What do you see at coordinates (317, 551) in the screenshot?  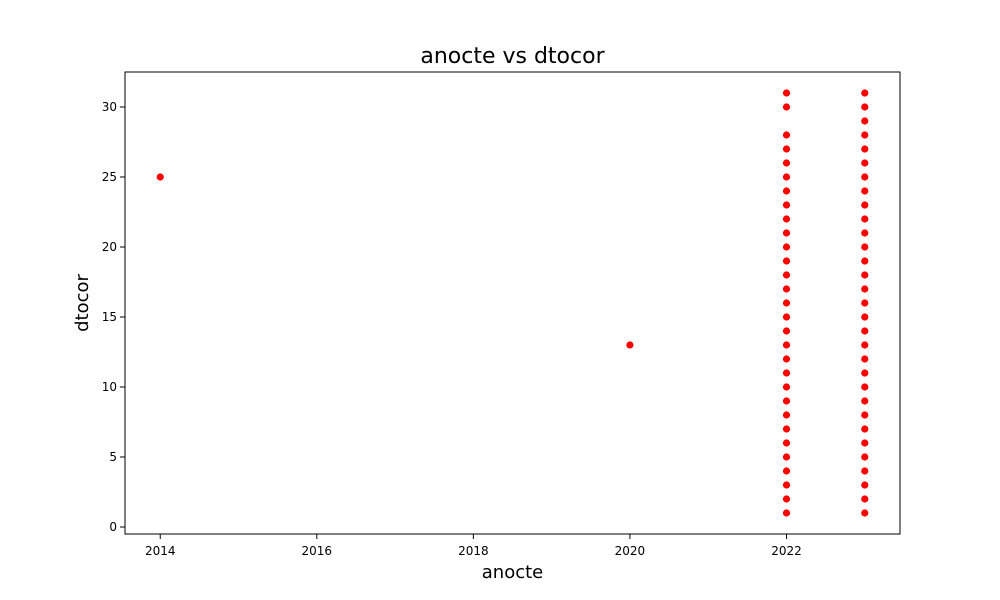 I see `x-tick-label: 2016` at bounding box center [317, 551].